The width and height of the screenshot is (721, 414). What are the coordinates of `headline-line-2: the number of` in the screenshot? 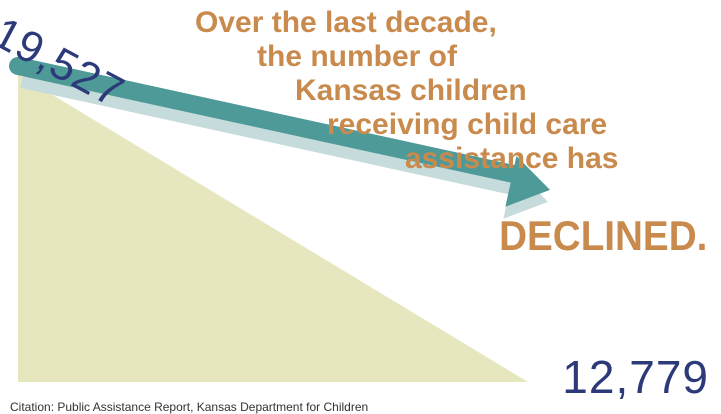 It's located at (357, 56).